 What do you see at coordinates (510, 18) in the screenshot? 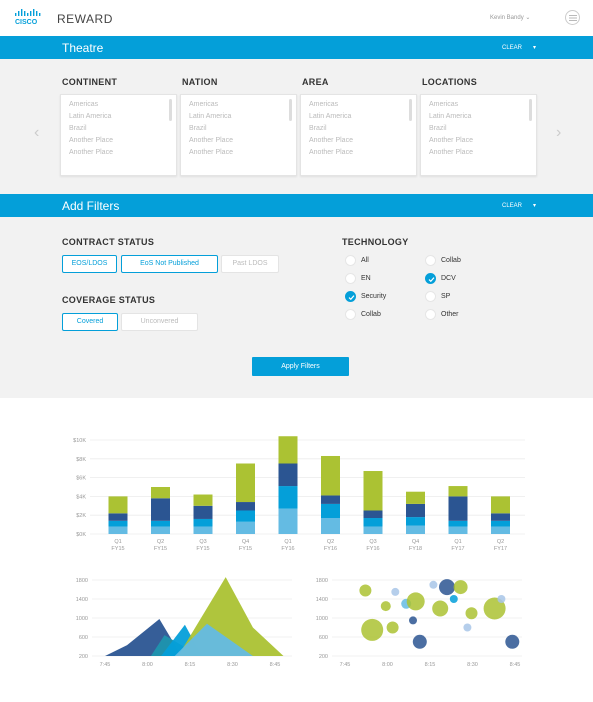
I see `user-menu: Kevin Bandy ⌄` at bounding box center [510, 18].